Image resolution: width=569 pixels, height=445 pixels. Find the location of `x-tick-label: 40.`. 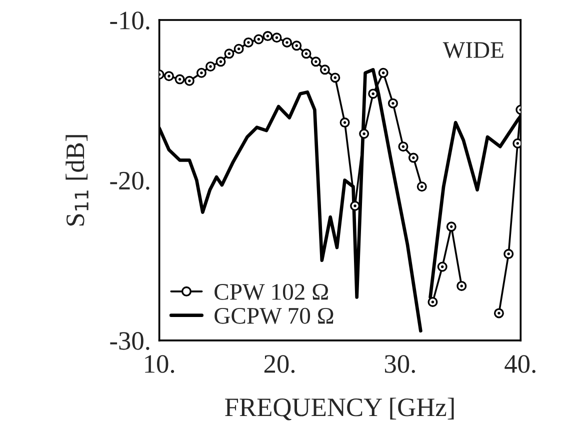

x-tick-label: 40. is located at coordinates (520, 364).